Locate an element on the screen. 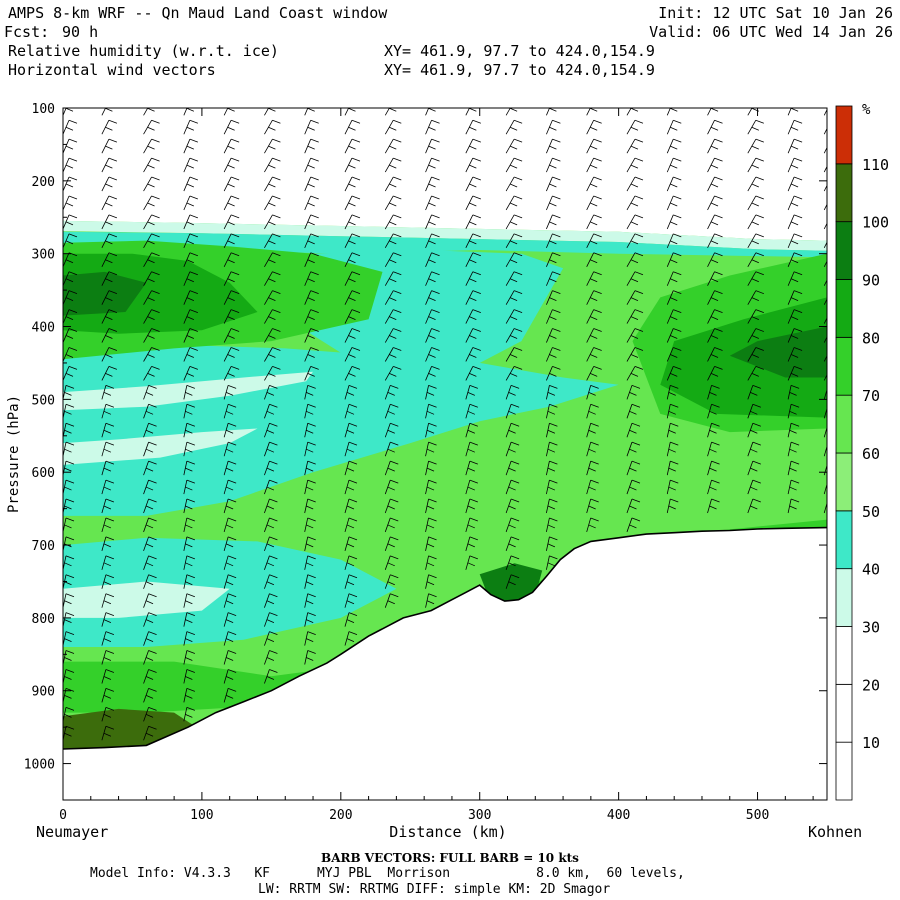 The image size is (900, 900). rh-region-30-40-top is located at coordinates (445, 235).